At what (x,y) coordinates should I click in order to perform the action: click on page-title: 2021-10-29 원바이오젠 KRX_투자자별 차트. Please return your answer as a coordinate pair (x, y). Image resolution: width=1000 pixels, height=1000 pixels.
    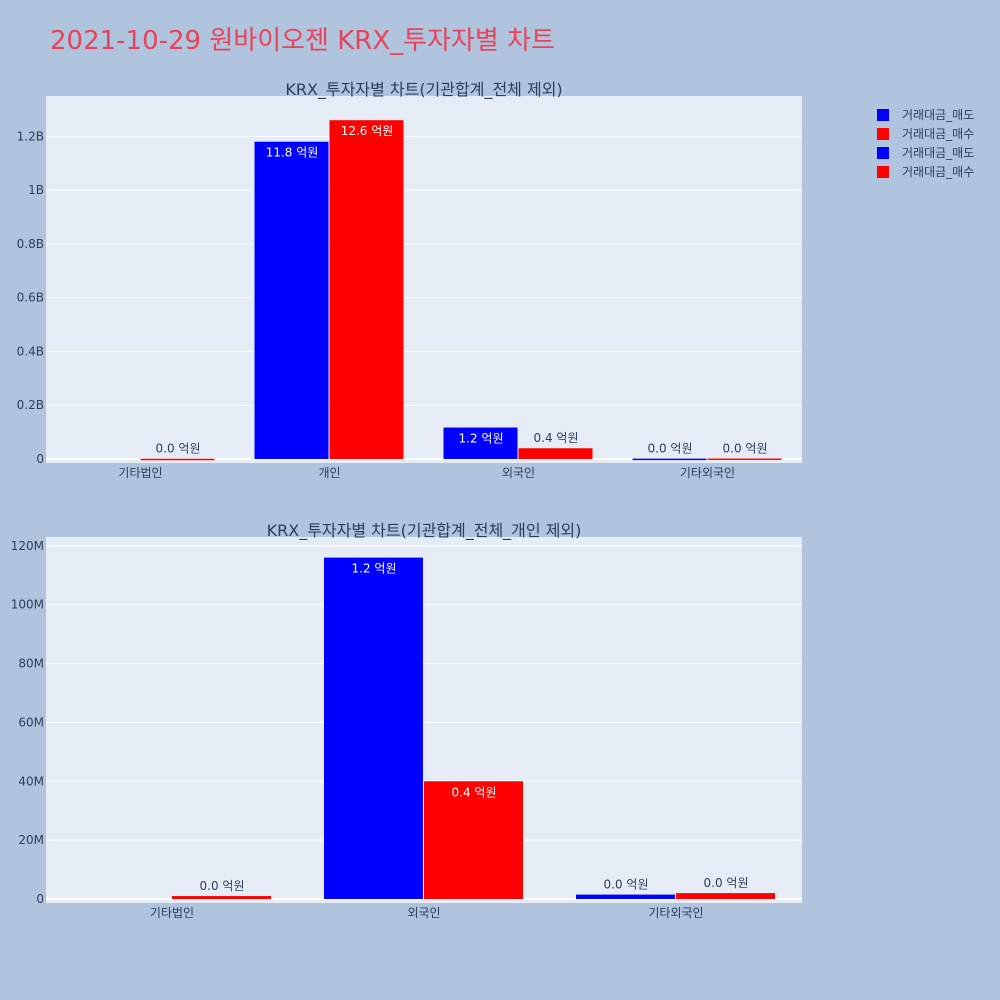
    Looking at the image, I should click on (302, 41).